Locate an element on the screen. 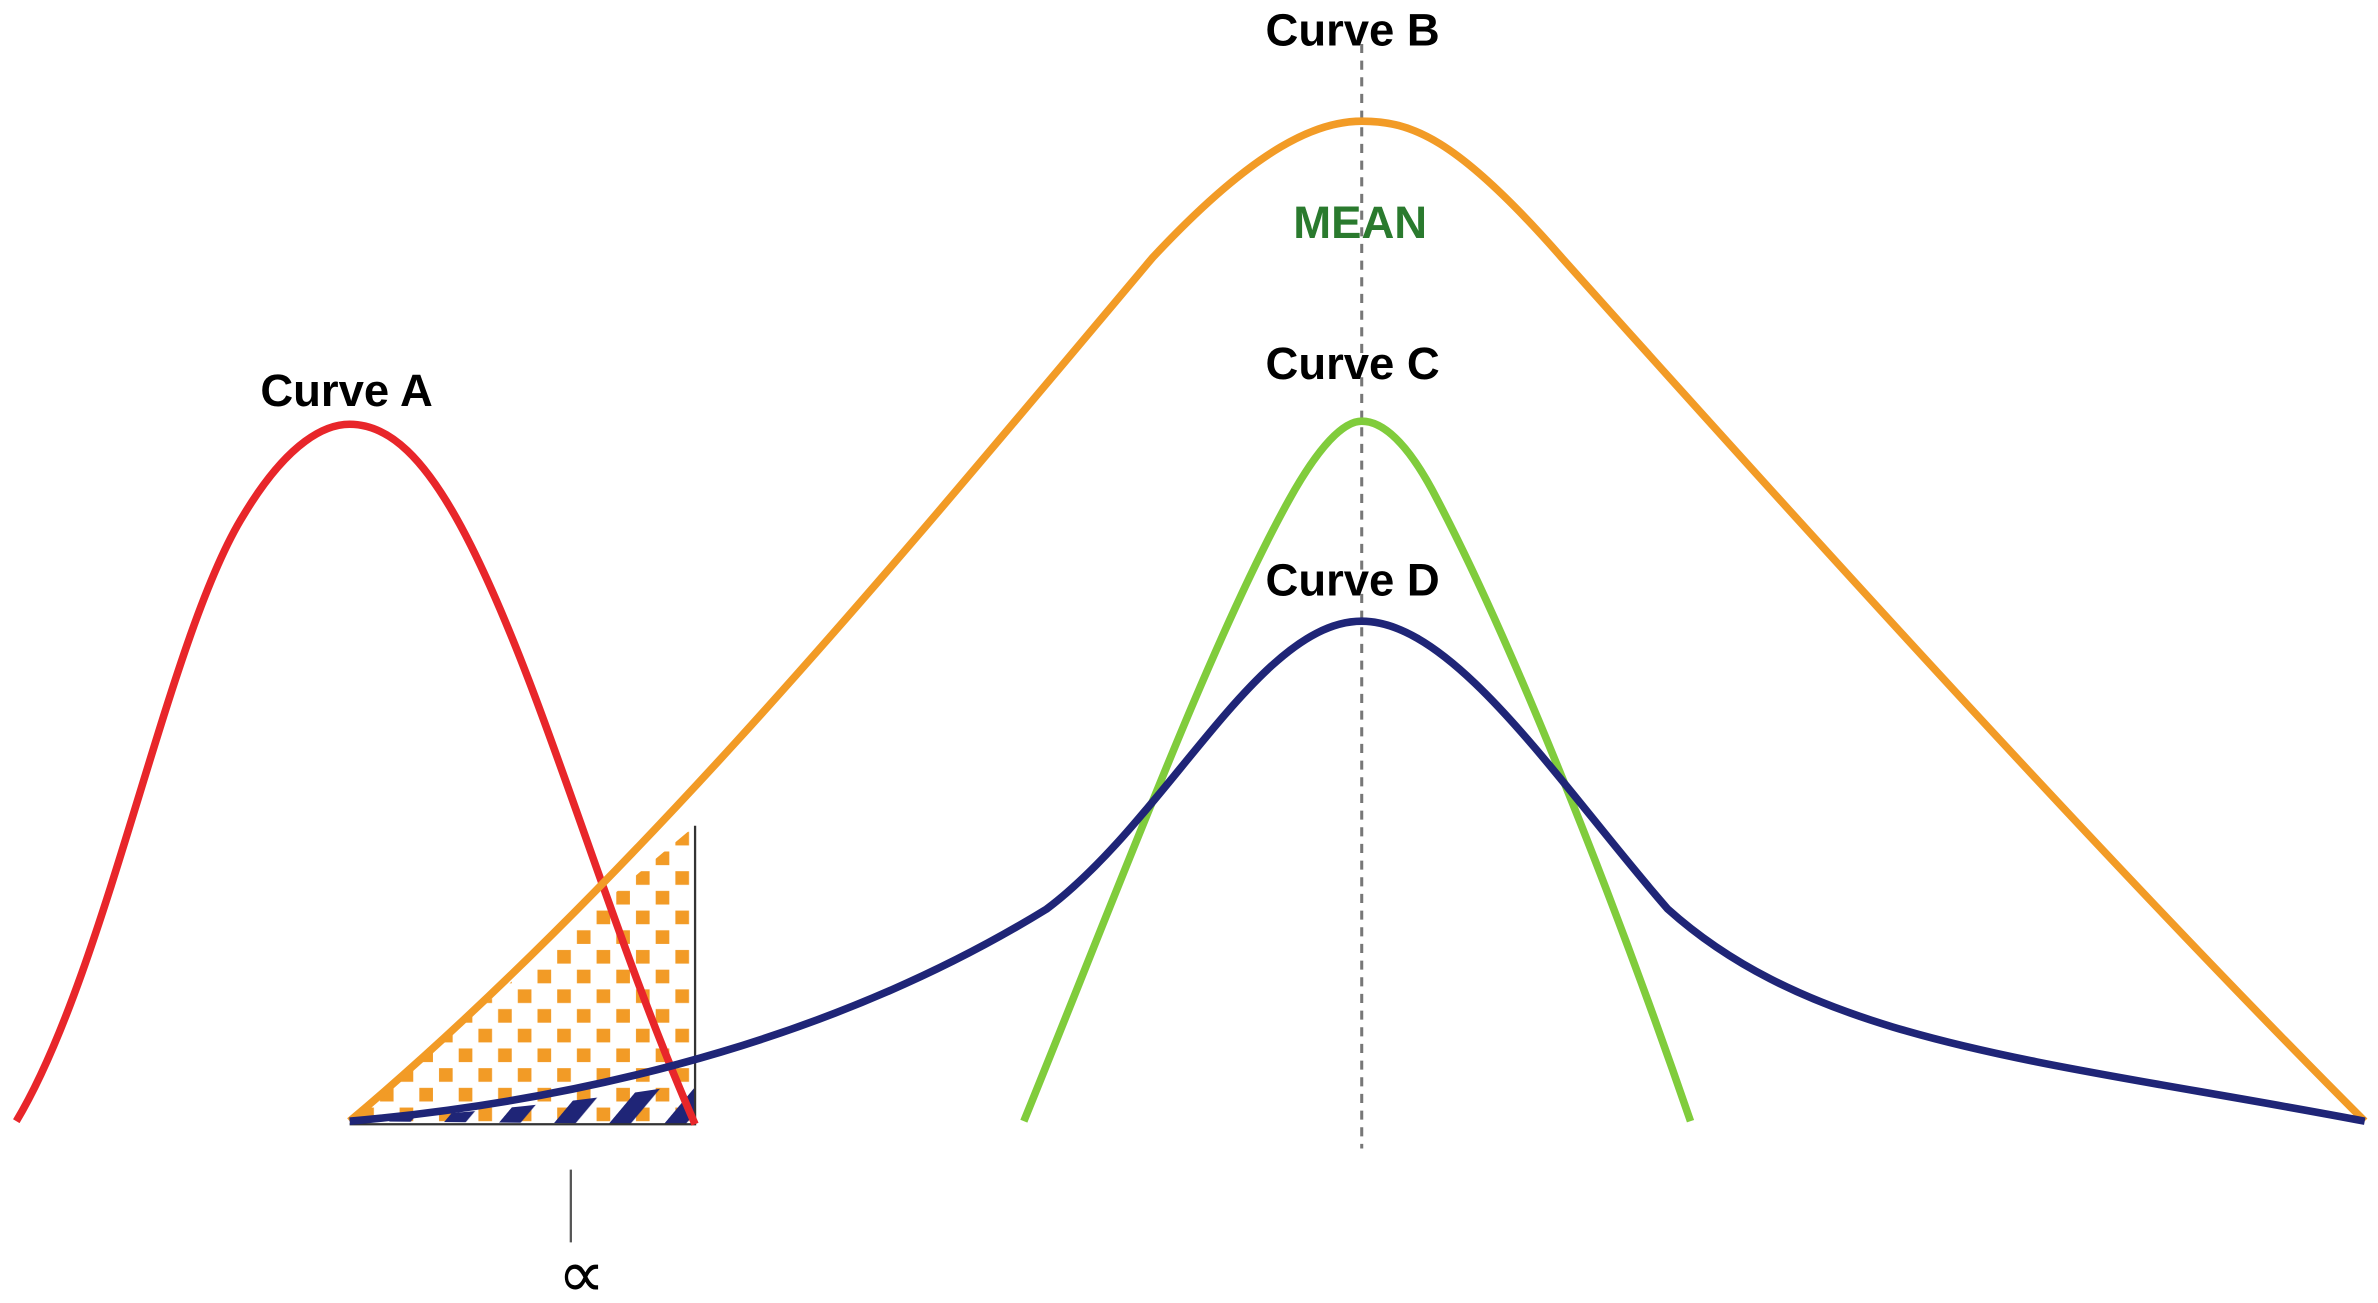  mean-label: MEAN is located at coordinates (1360, 222).